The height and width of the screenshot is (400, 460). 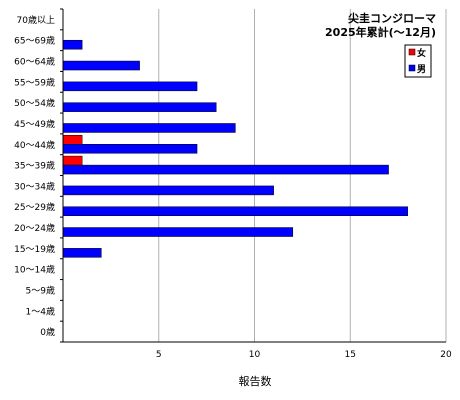 I want to click on y-tick-label: 65～69歳, so click(x=34, y=41).